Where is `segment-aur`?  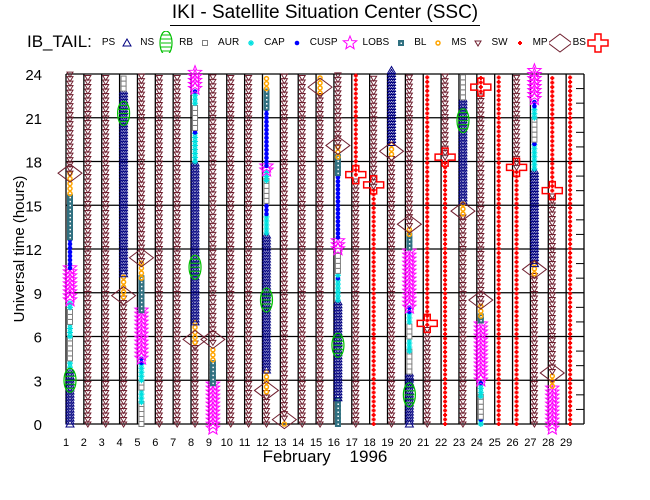 segment-aur is located at coordinates (266, 224).